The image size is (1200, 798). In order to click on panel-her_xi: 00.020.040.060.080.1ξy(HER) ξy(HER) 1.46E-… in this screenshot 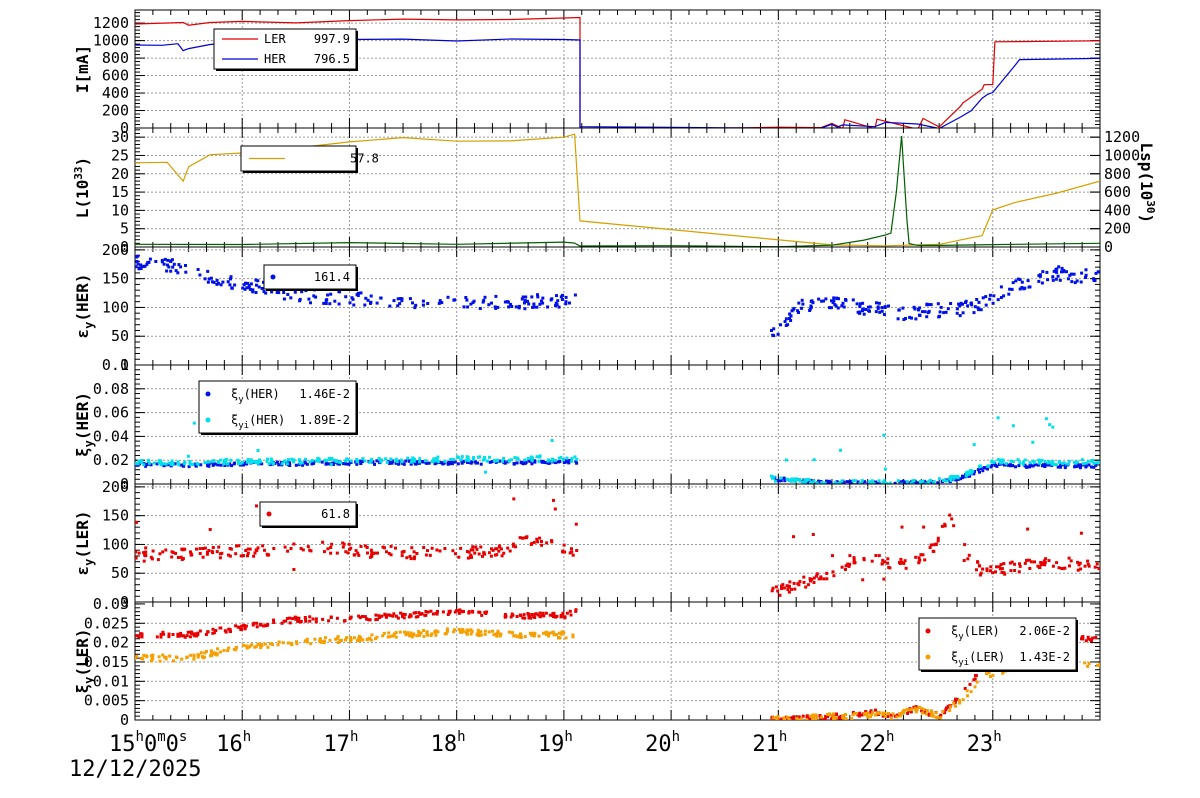, I will do `click(587, 424)`.